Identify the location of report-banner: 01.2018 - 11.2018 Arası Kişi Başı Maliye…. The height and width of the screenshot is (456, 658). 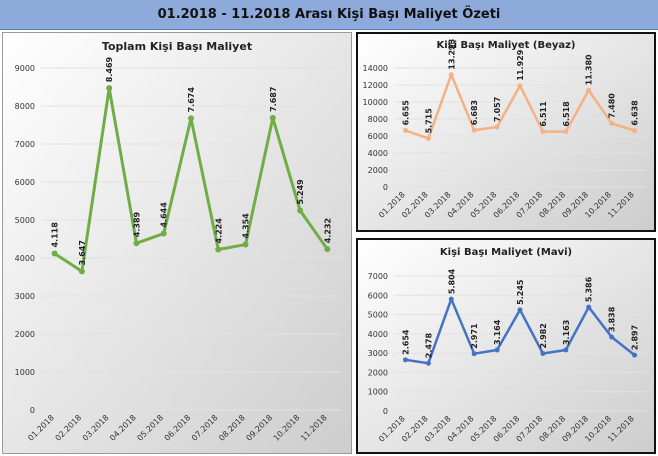
(329, 15).